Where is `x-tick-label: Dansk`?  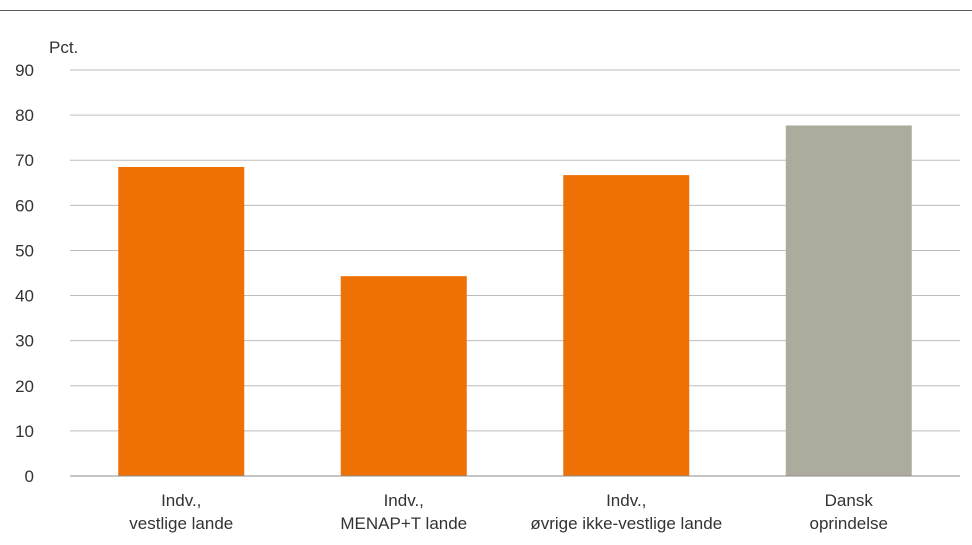 x-tick-label: Dansk is located at coordinates (849, 500).